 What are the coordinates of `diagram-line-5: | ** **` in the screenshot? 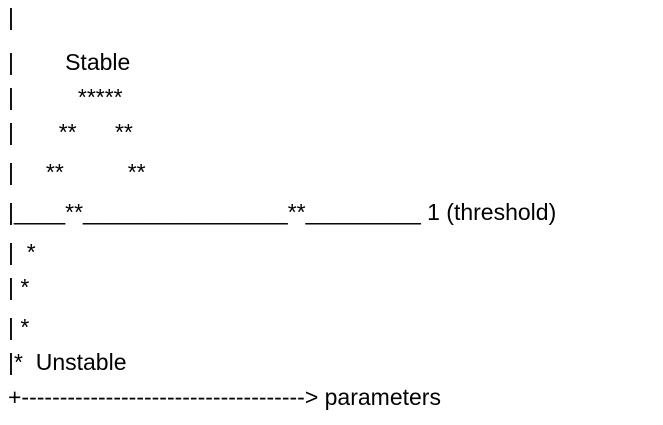 It's located at (77, 172).